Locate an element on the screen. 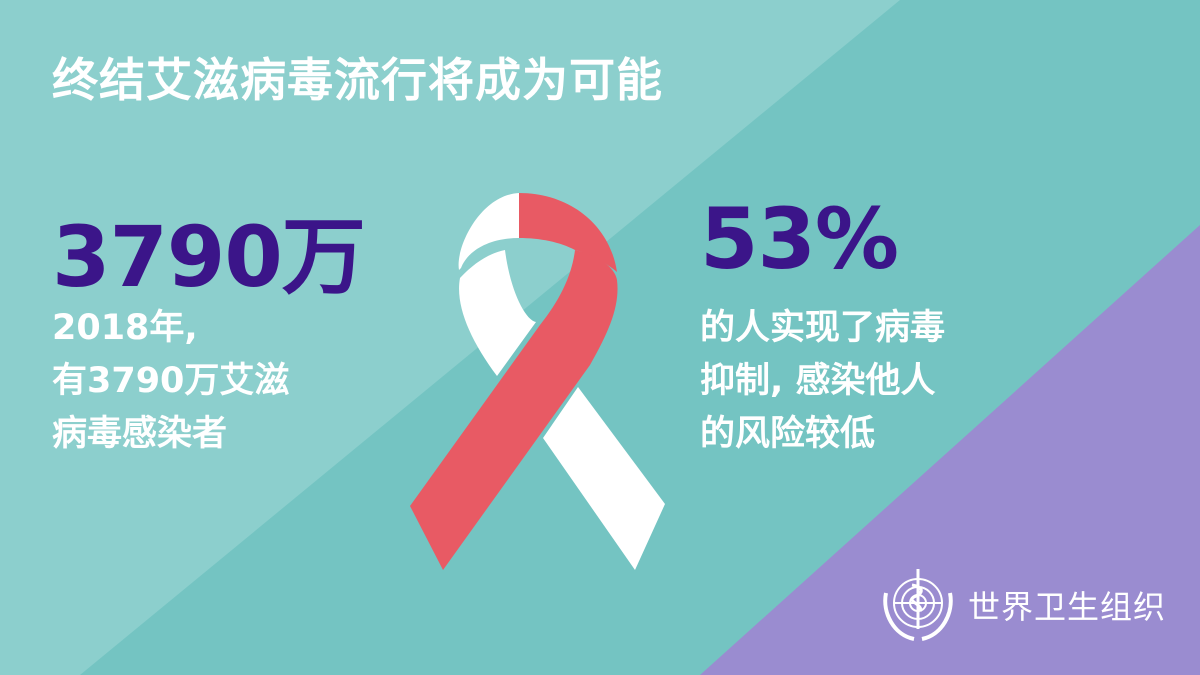 This screenshot has height=675, width=1200. description-line: 抑制, 感染他人 is located at coordinates (818, 381).